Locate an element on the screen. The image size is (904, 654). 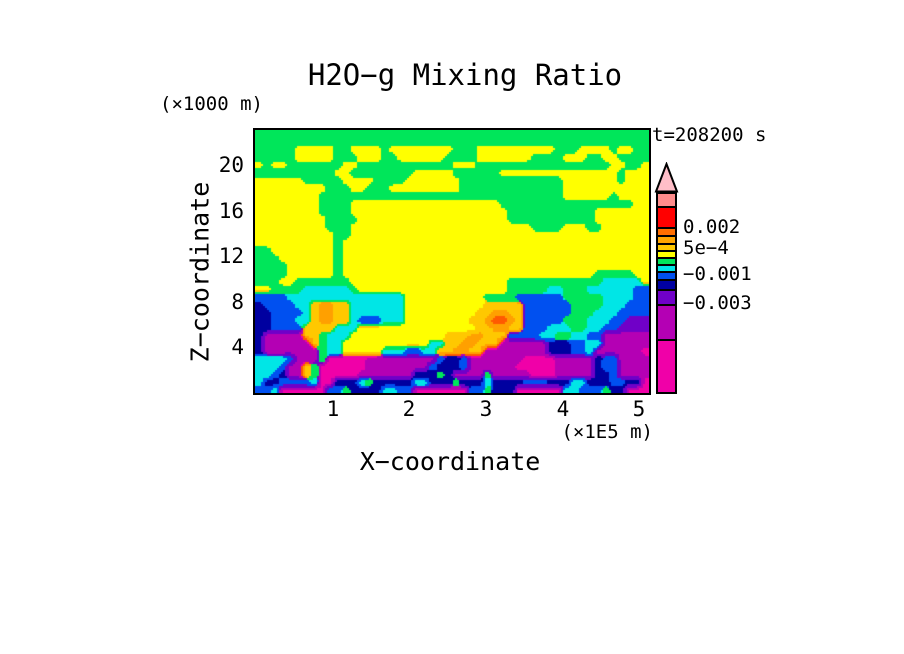
colorbar is located at coordinates (666, 293).